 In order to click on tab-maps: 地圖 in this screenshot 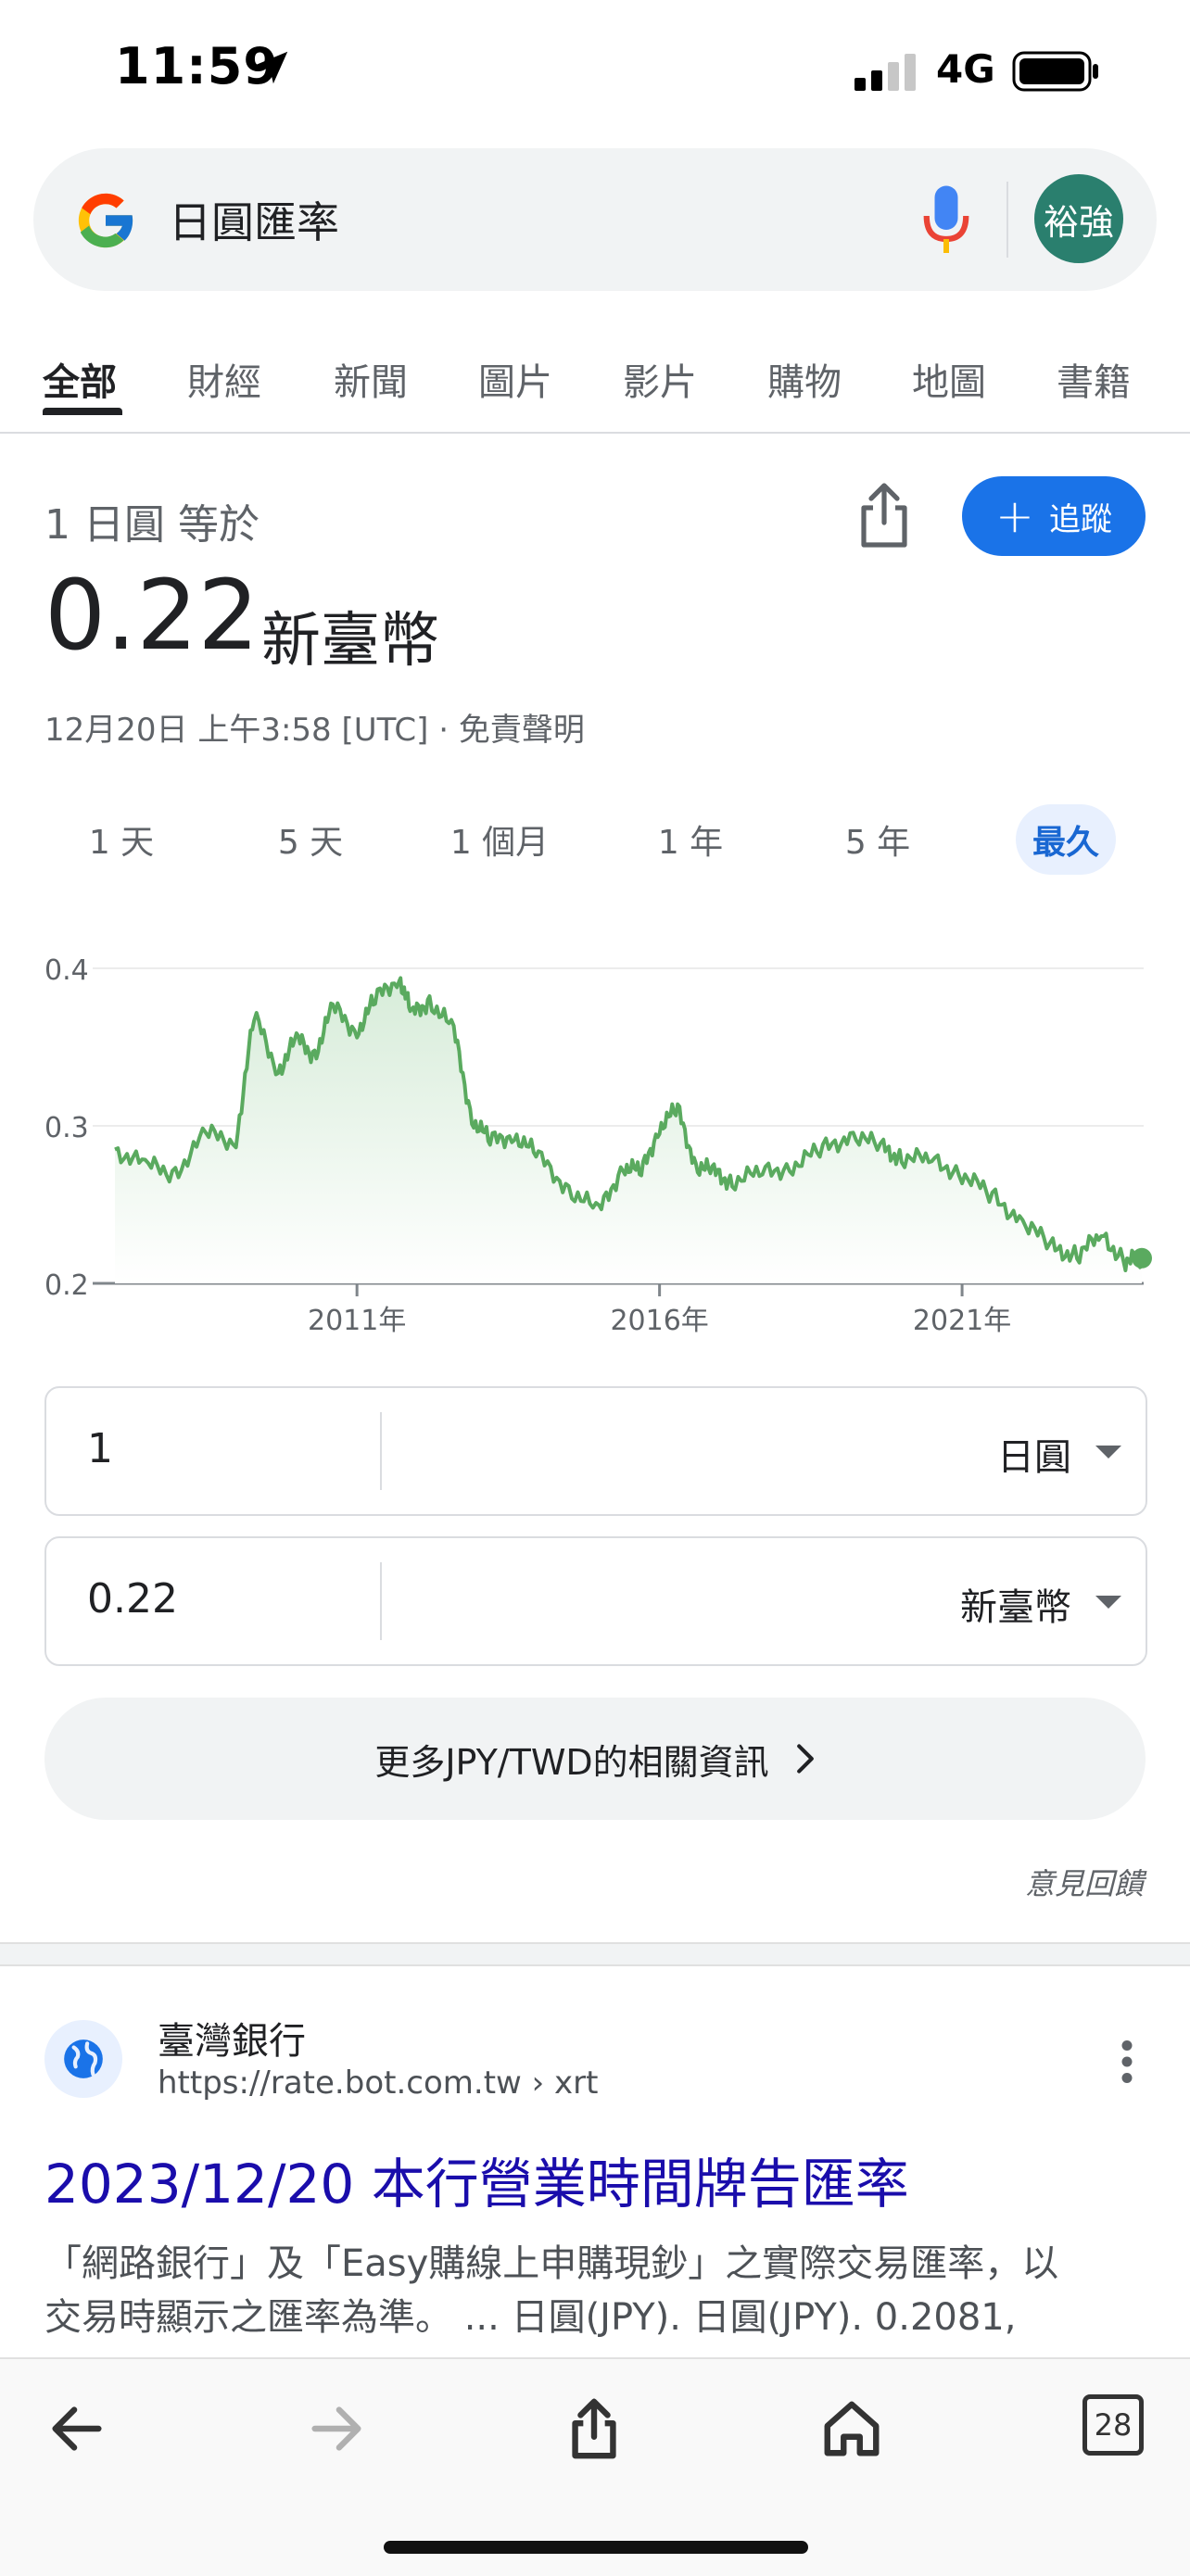, I will do `click(949, 383)`.